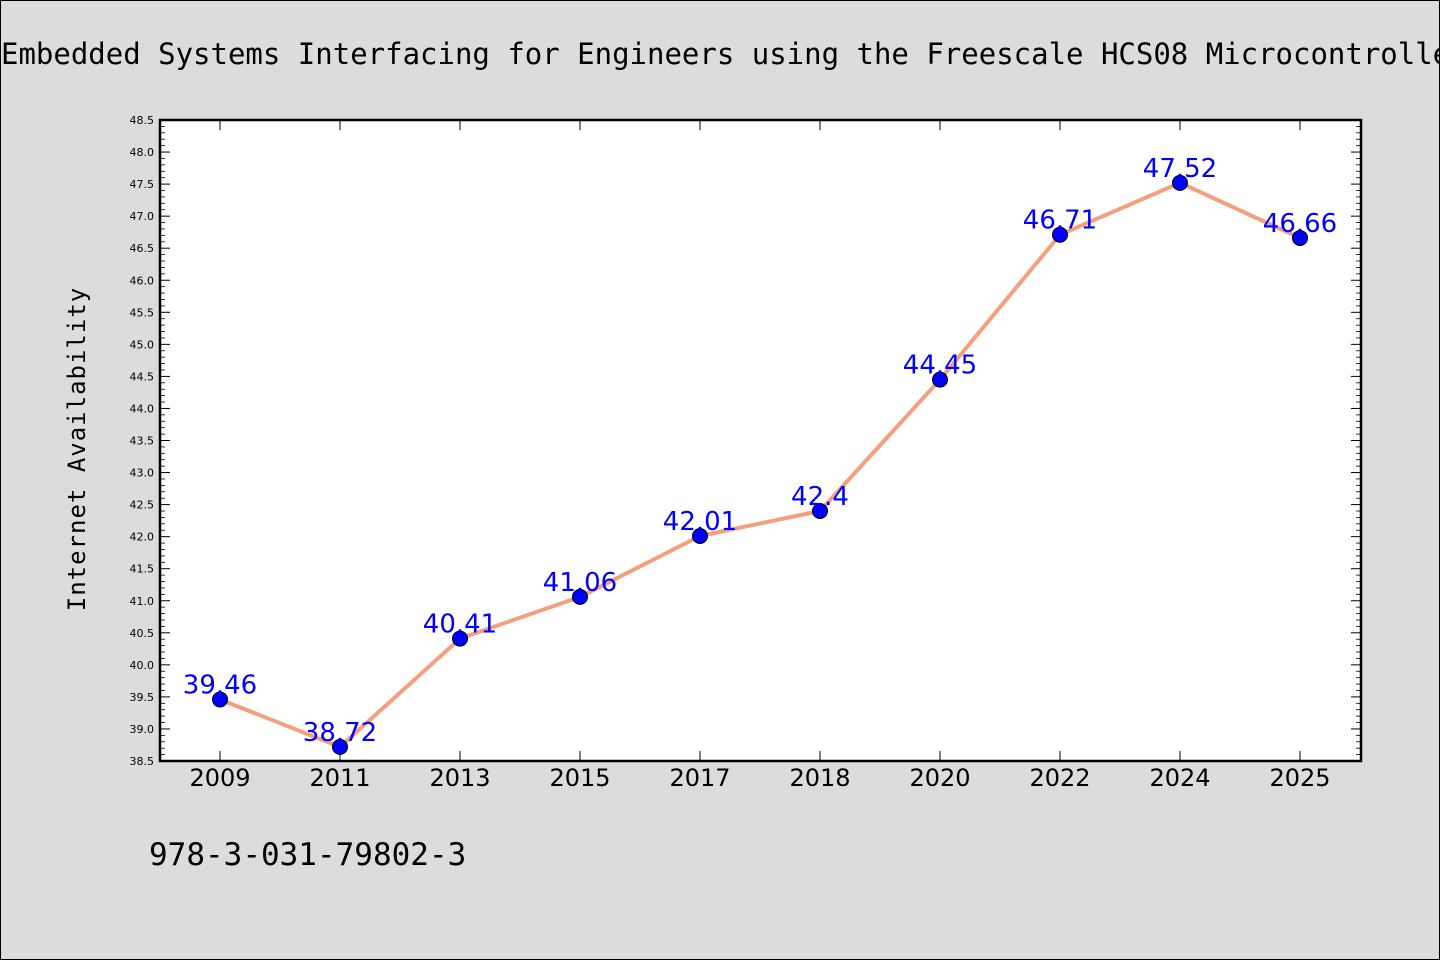 The width and height of the screenshot is (1440, 960). What do you see at coordinates (219, 778) in the screenshot?
I see `x-tick-label: 2009` at bounding box center [219, 778].